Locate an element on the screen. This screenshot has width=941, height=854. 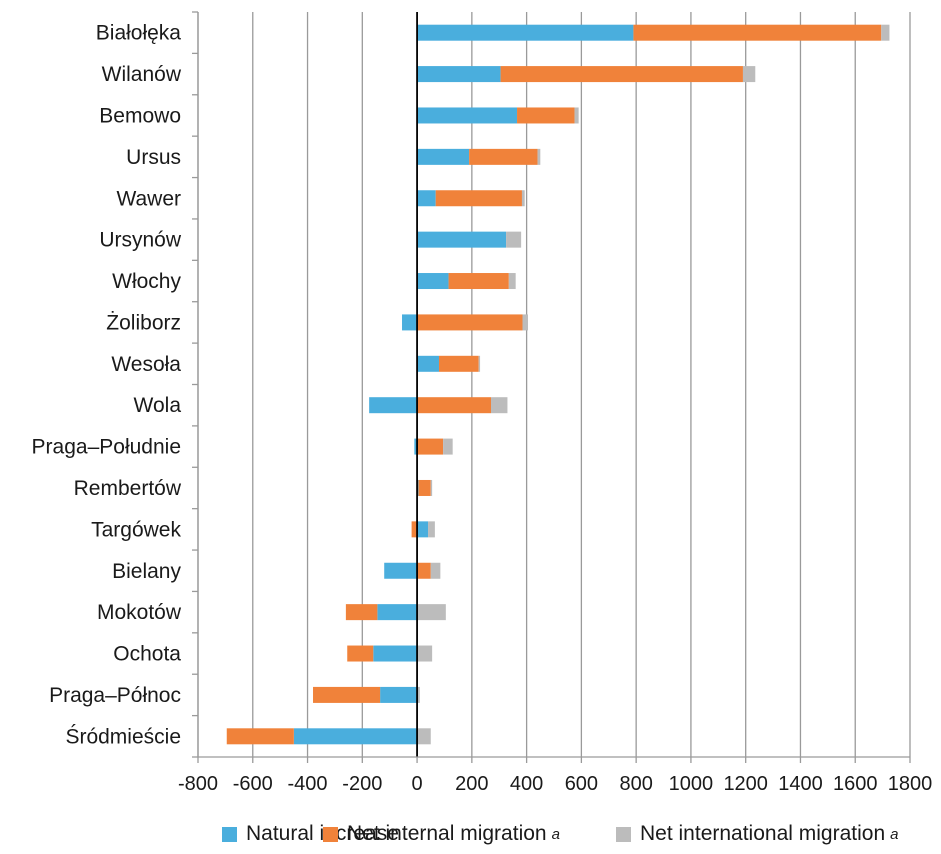
category-label: Wilanów is located at coordinates (142, 74).